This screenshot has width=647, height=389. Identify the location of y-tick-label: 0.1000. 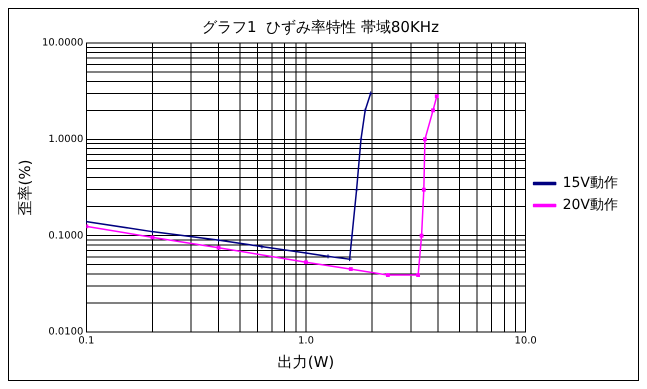
(66, 236).